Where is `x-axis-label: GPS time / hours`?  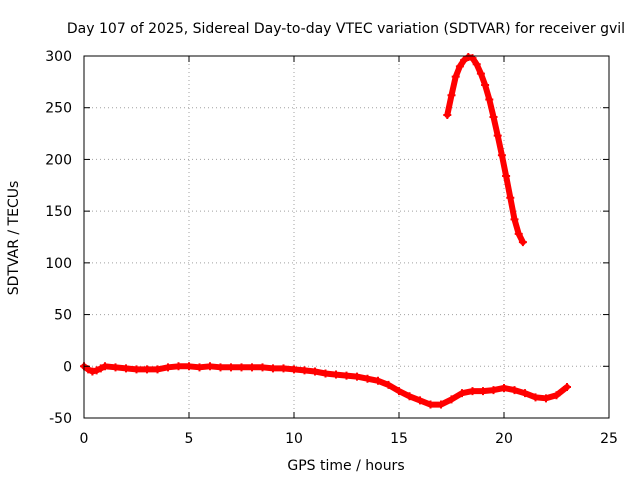
x-axis-label: GPS time / hours is located at coordinates (345, 466).